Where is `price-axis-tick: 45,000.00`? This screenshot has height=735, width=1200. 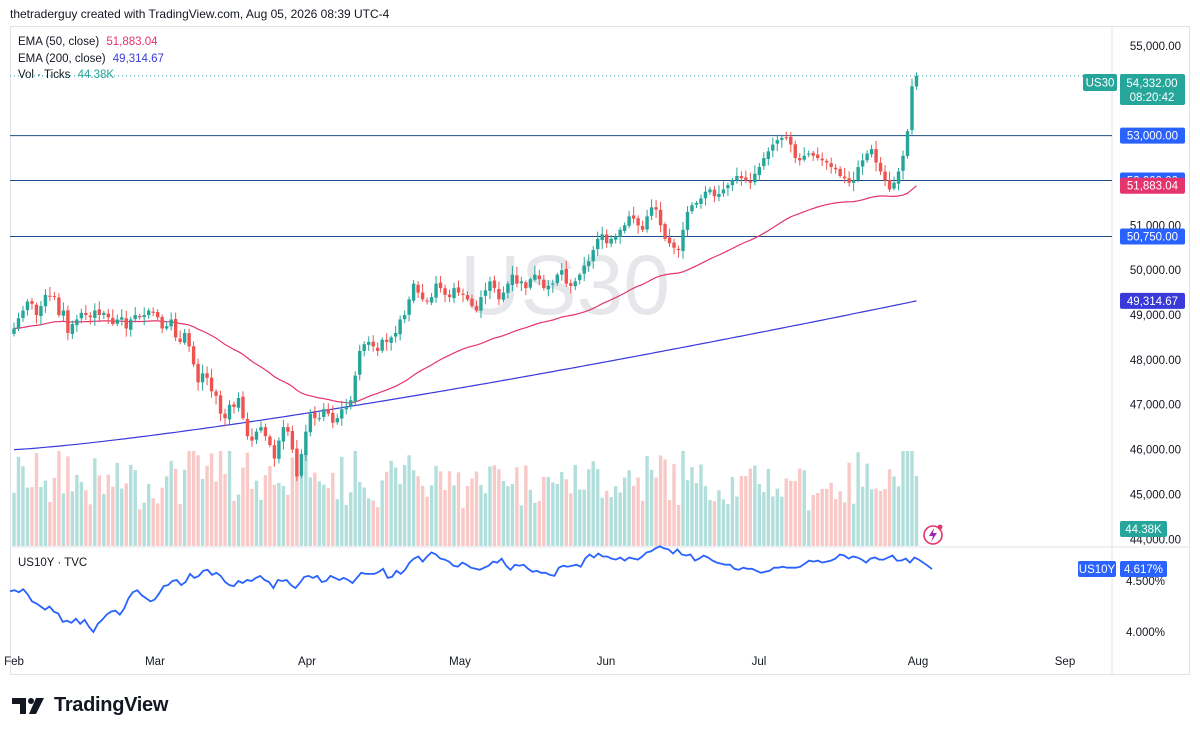 price-axis-tick: 45,000.00 is located at coordinates (1155, 495).